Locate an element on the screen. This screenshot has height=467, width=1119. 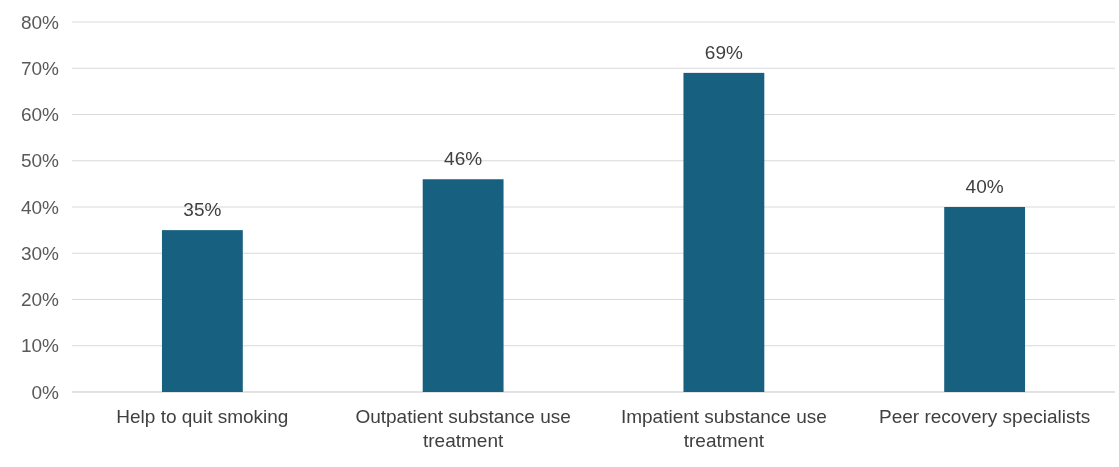
y-tick-label: 80% is located at coordinates (40, 22).